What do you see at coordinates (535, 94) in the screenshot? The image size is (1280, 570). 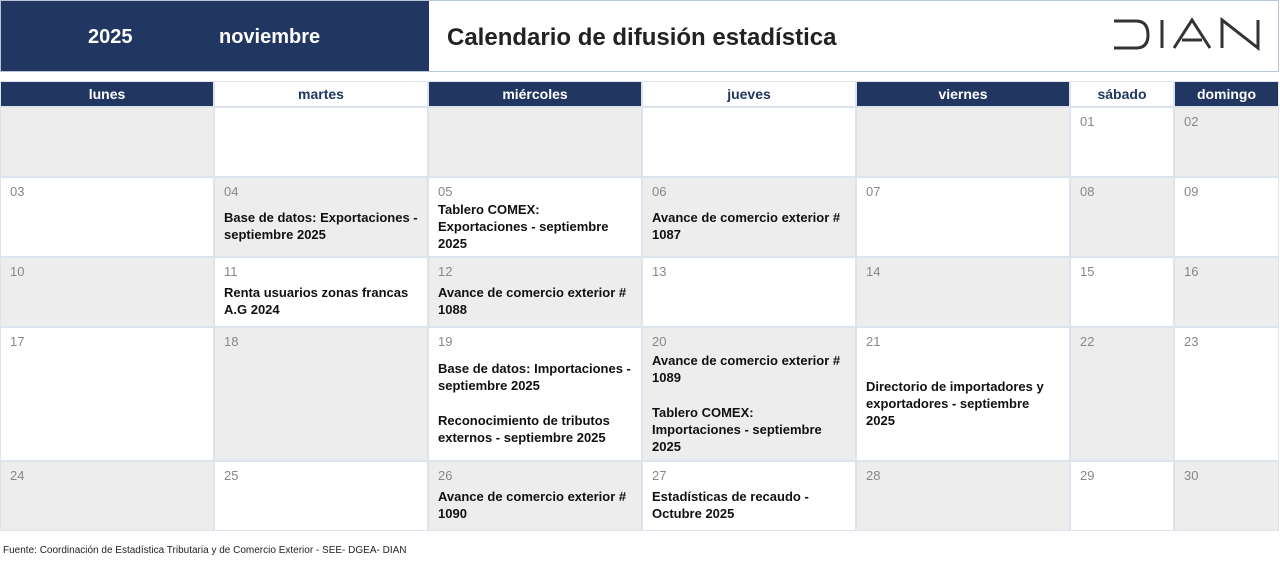 I see `weekday-header-miércoles: miércoles` at bounding box center [535, 94].